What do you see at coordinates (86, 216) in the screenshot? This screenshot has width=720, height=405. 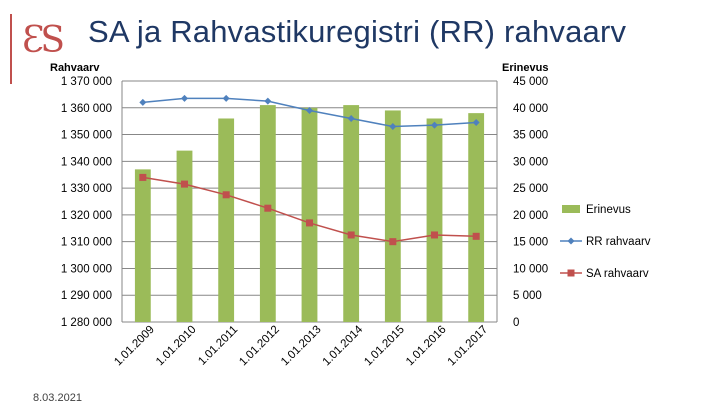 I see `left-tick-label: 1 320 000` at bounding box center [86, 216].